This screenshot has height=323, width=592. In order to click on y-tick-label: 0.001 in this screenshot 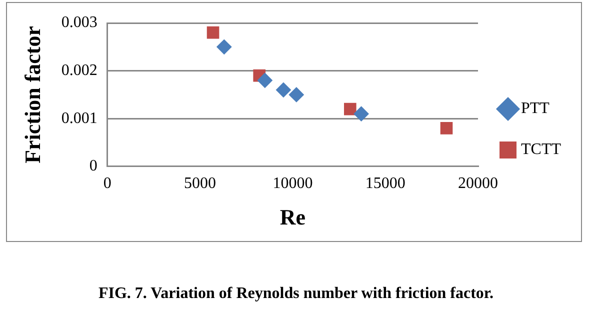, I will do `click(79, 118)`.